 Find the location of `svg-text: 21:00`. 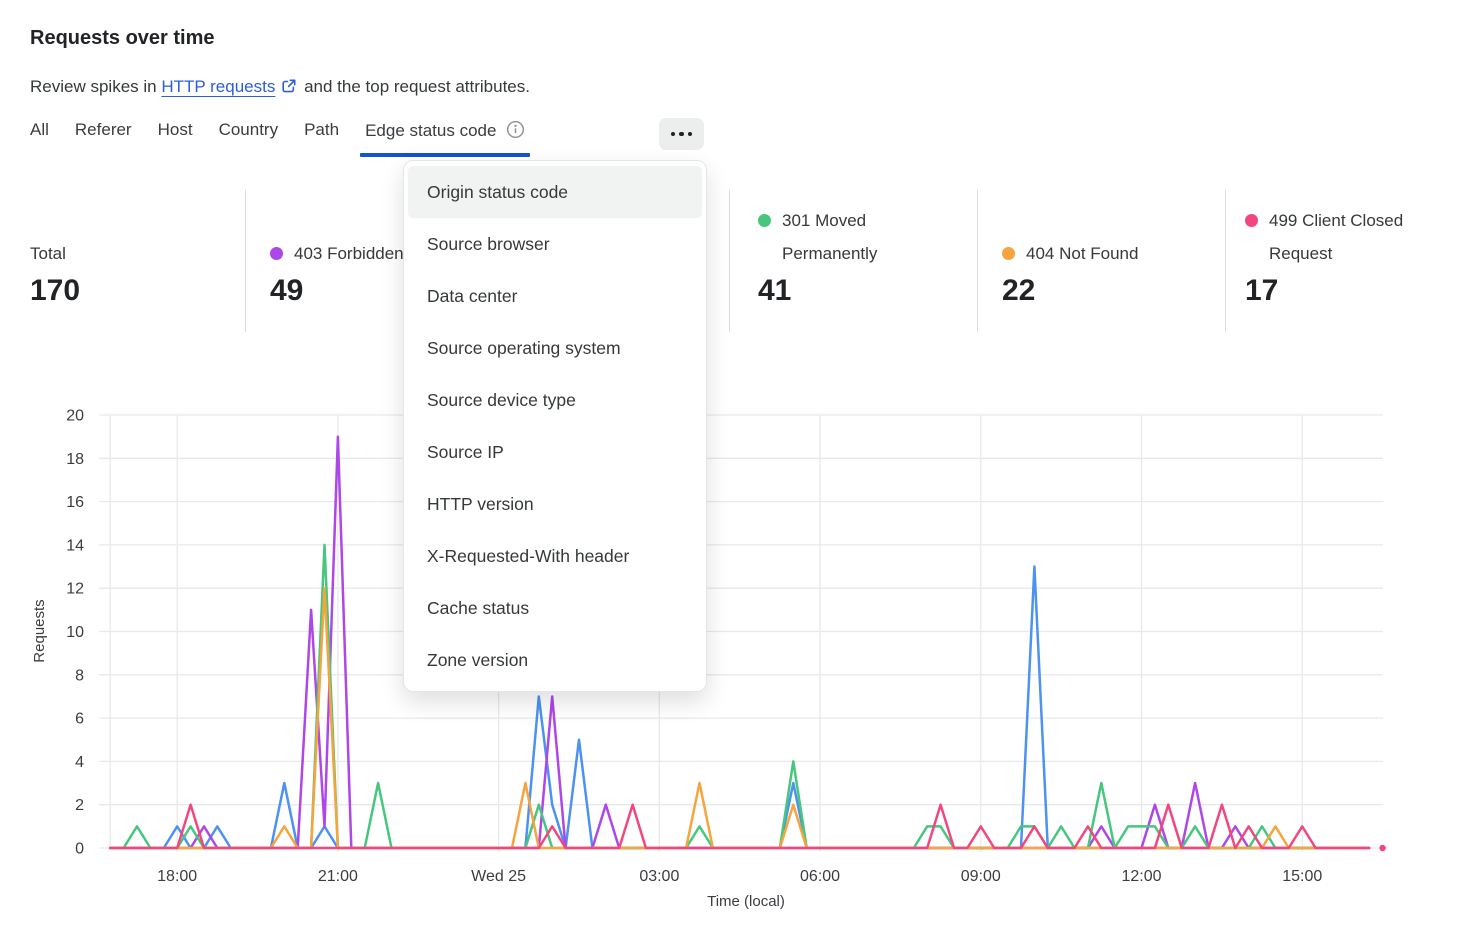

svg-text: 21:00 is located at coordinates (338, 876).